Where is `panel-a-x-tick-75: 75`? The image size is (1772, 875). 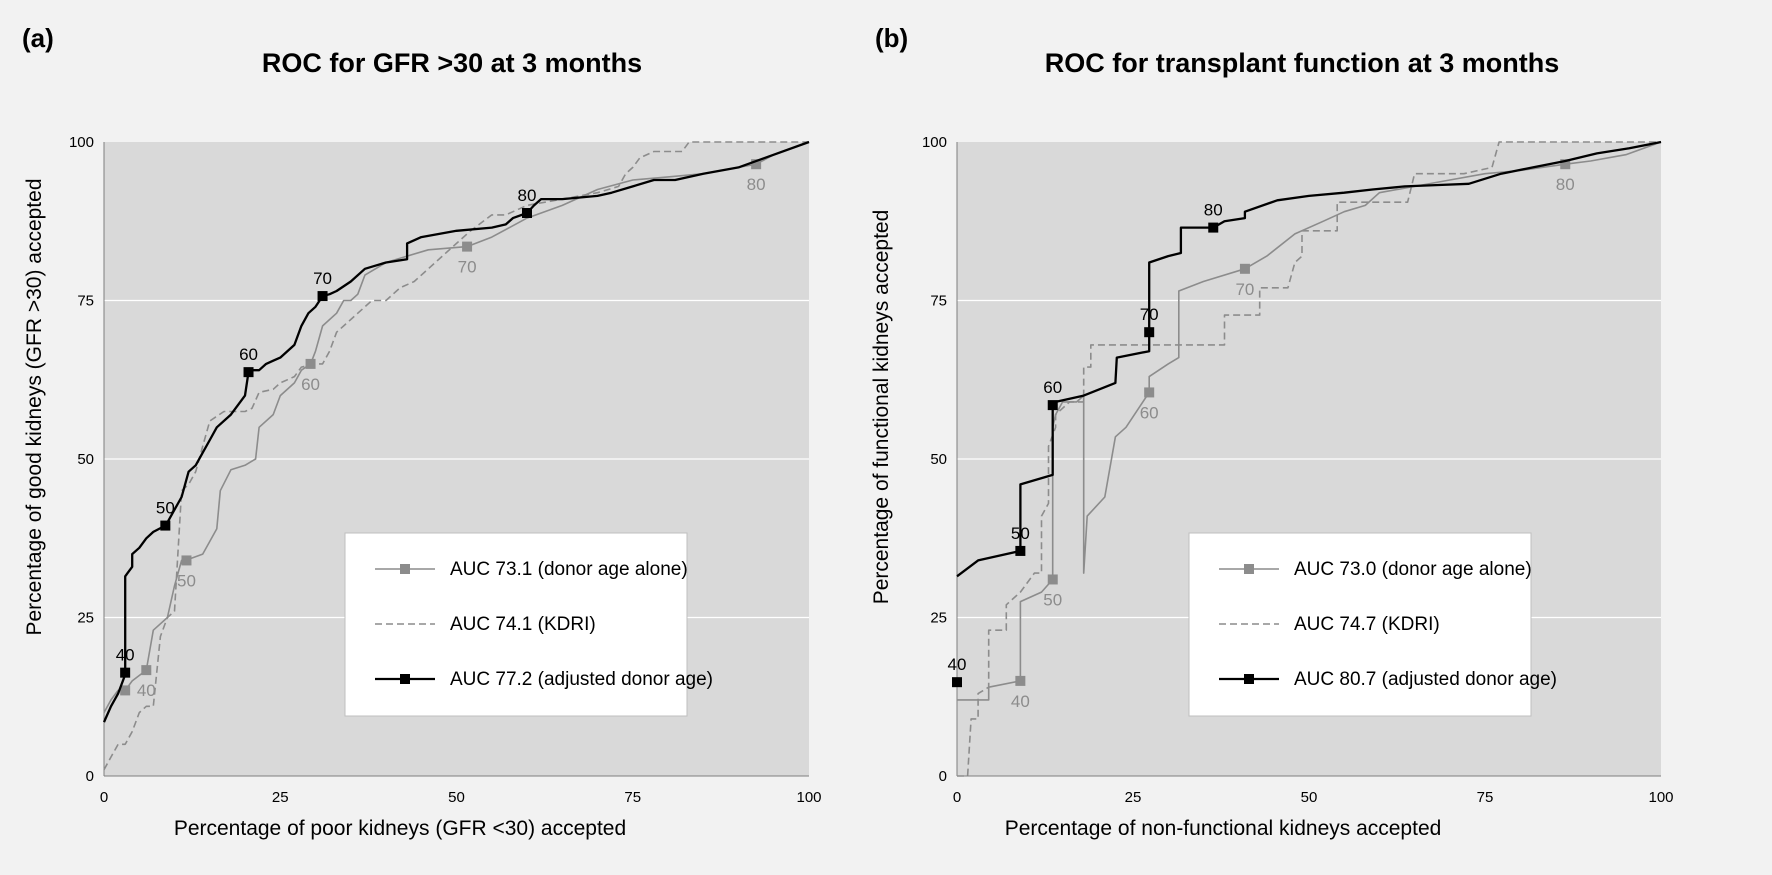
panel-a-x-tick-75: 75 is located at coordinates (632, 797).